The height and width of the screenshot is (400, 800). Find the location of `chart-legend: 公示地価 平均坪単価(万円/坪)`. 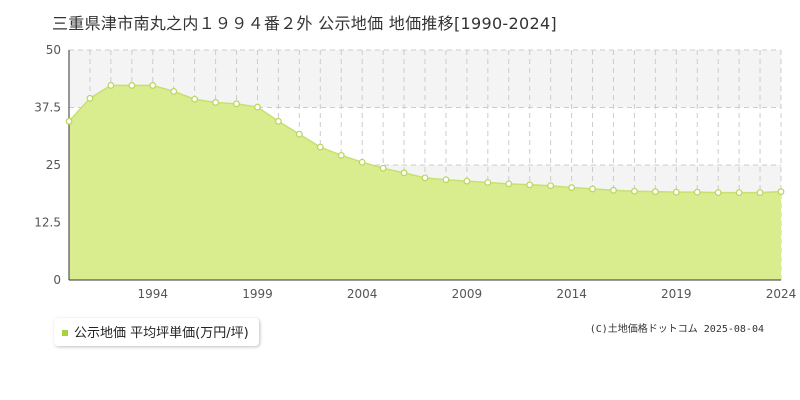

chart-legend: 公示地価 平均坪単価(万円/坪) is located at coordinates (156, 332).